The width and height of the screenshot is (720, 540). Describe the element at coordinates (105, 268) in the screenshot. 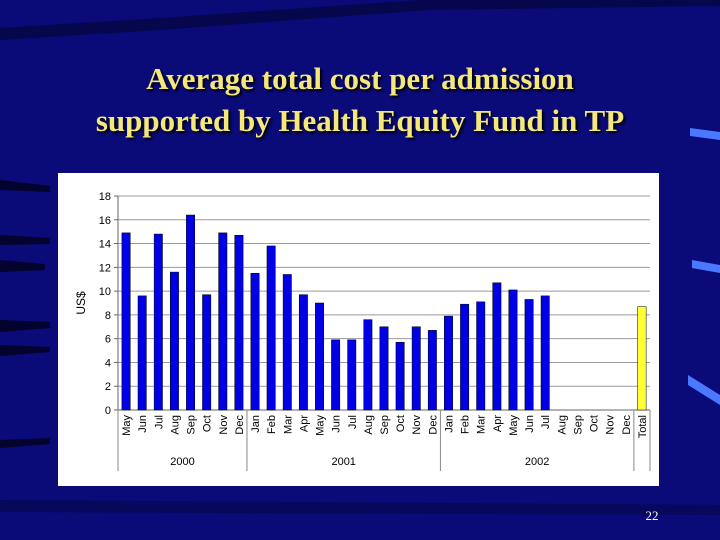

I see `y-tick-label: 12` at that location.